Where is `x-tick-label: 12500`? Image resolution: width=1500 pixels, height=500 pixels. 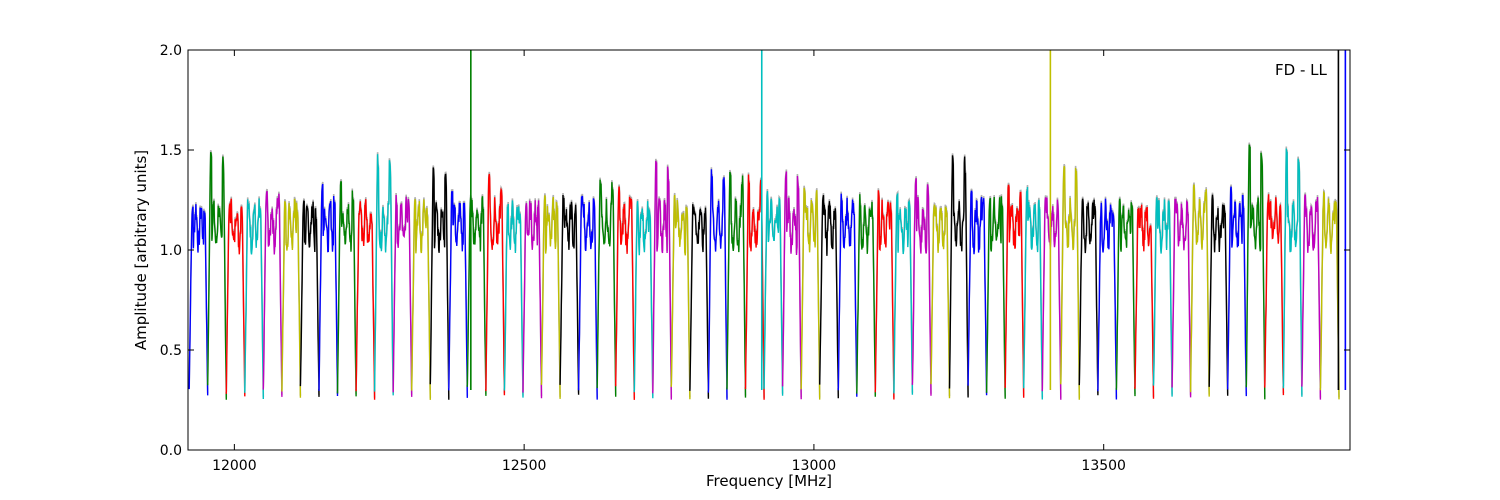
x-tick-label: 12500 is located at coordinates (524, 466).